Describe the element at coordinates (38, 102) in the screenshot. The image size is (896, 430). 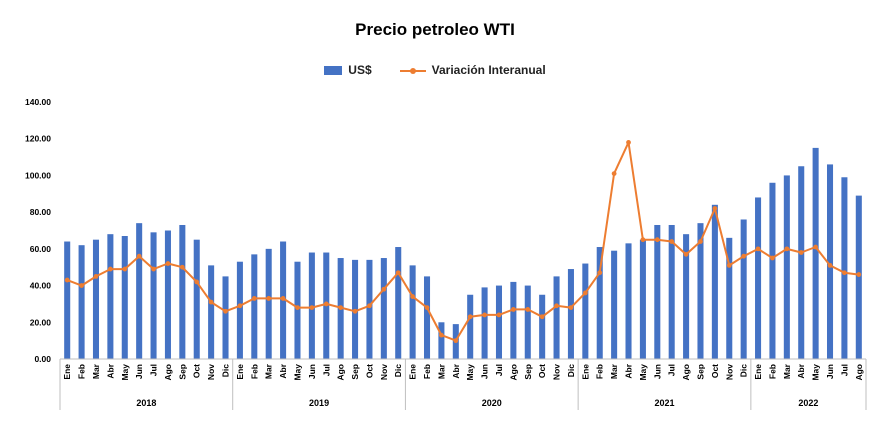
I see `y-tick-label: 140.00` at that location.